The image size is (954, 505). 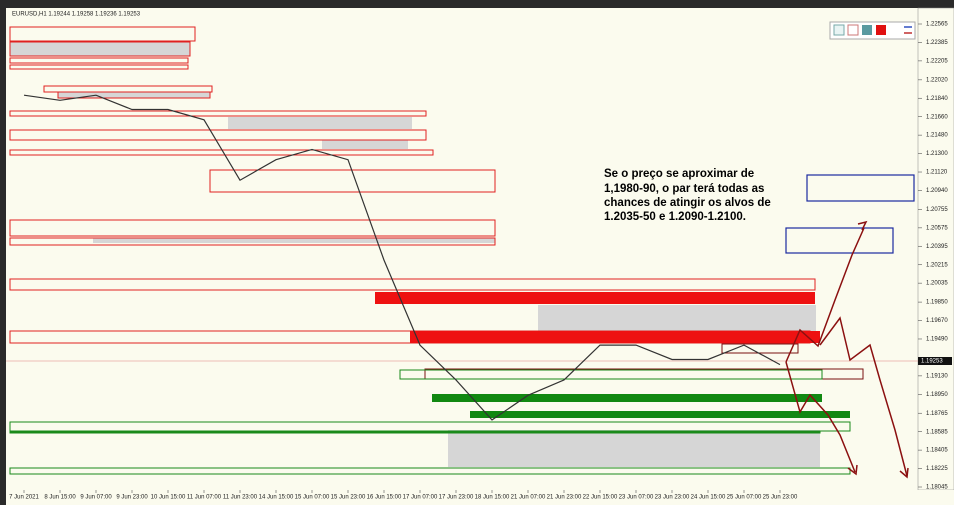 What do you see at coordinates (937, 414) in the screenshot?
I see `y-tick-label: 1.18765` at bounding box center [937, 414].